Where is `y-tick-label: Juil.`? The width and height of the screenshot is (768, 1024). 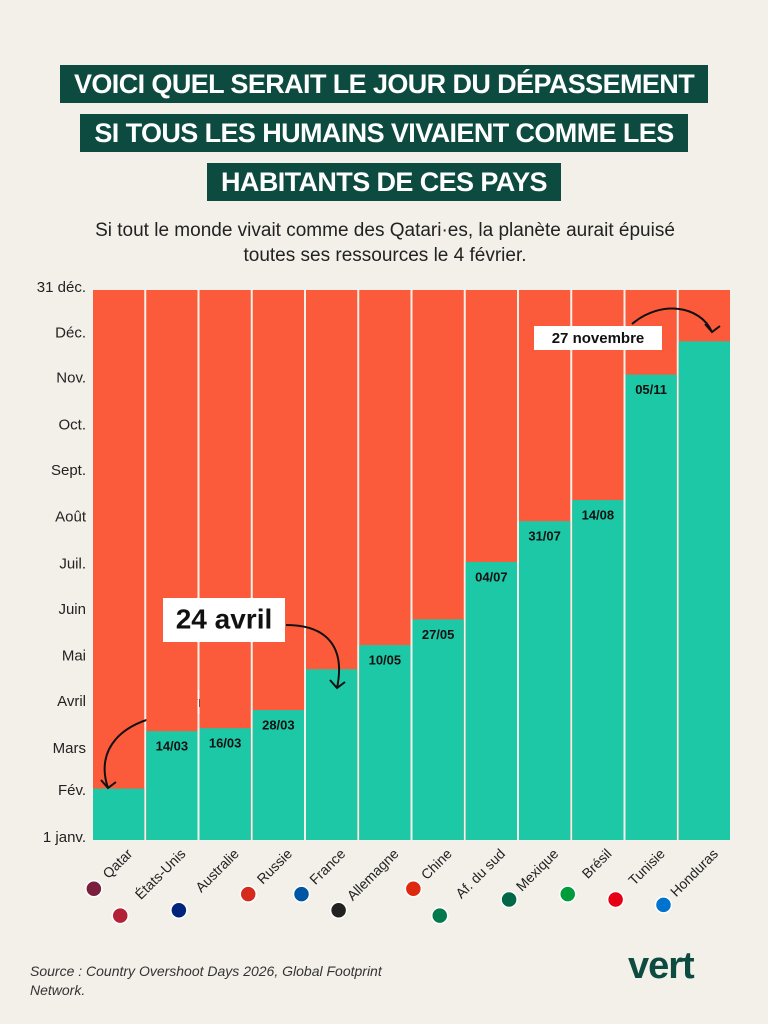 y-tick-label: Juil. is located at coordinates (72, 563).